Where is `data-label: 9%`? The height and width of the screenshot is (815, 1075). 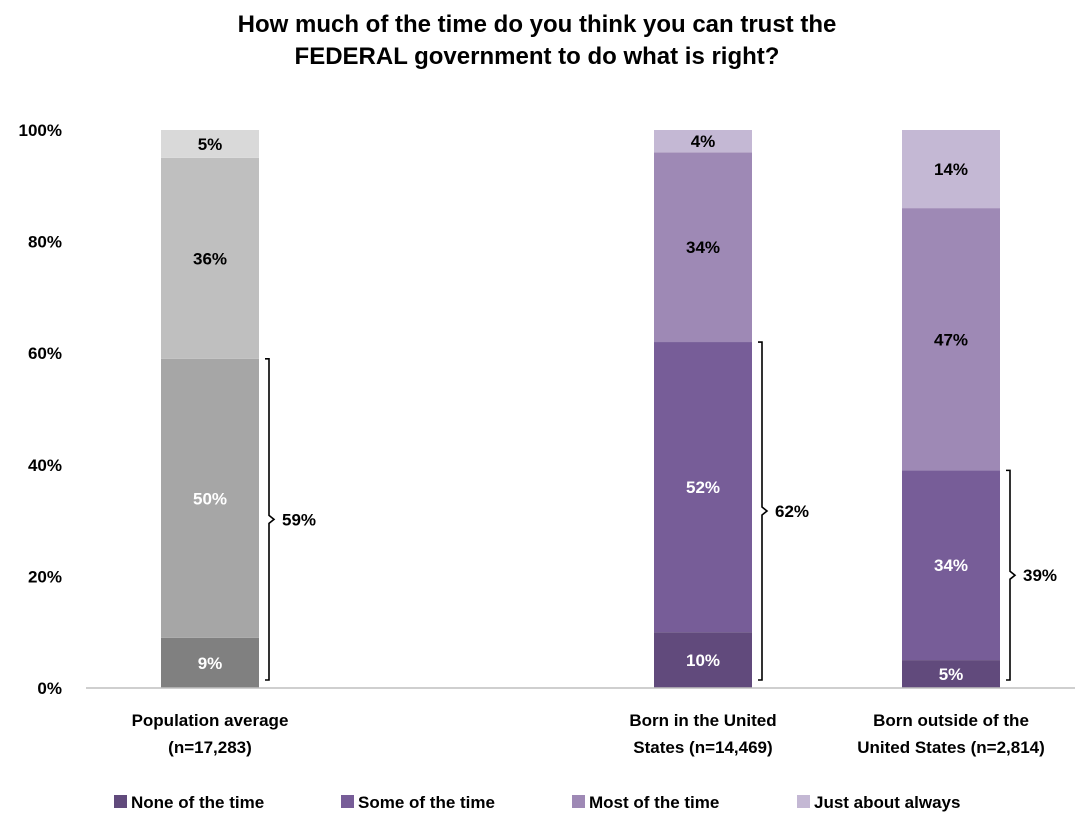
data-label: 9% is located at coordinates (210, 663).